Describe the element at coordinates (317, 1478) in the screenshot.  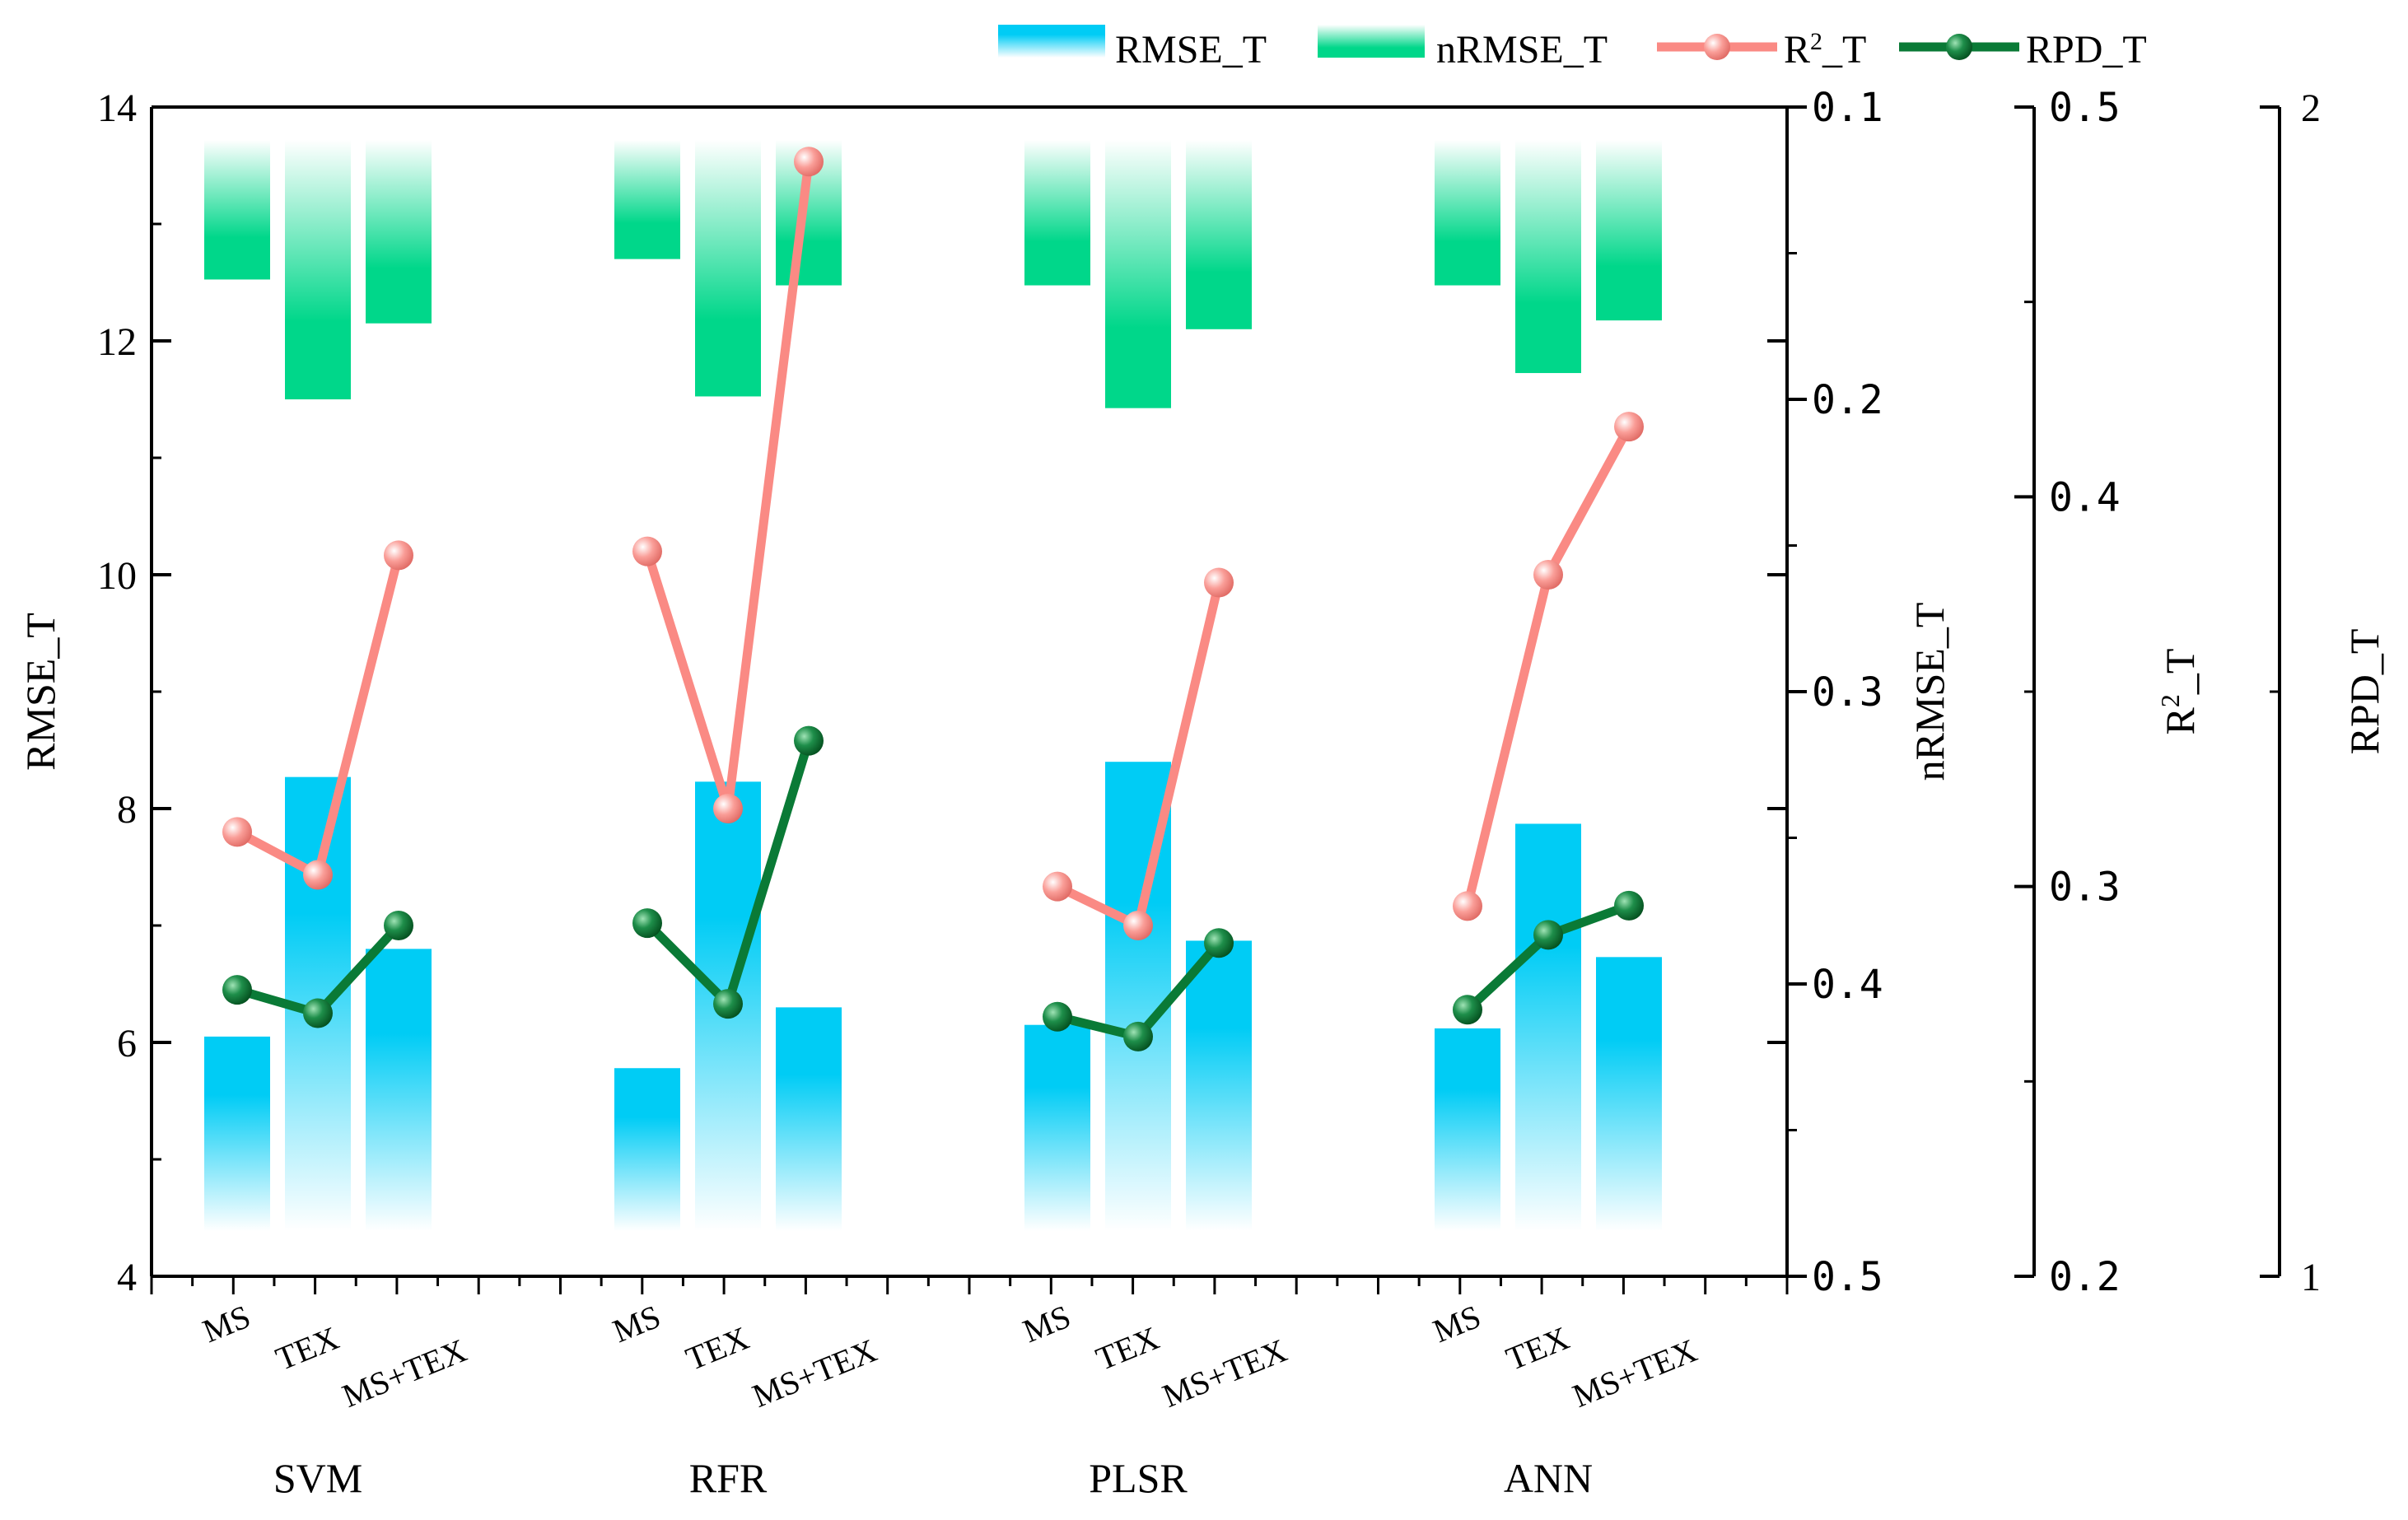
I see `group-label-svm: SVM` at that location.